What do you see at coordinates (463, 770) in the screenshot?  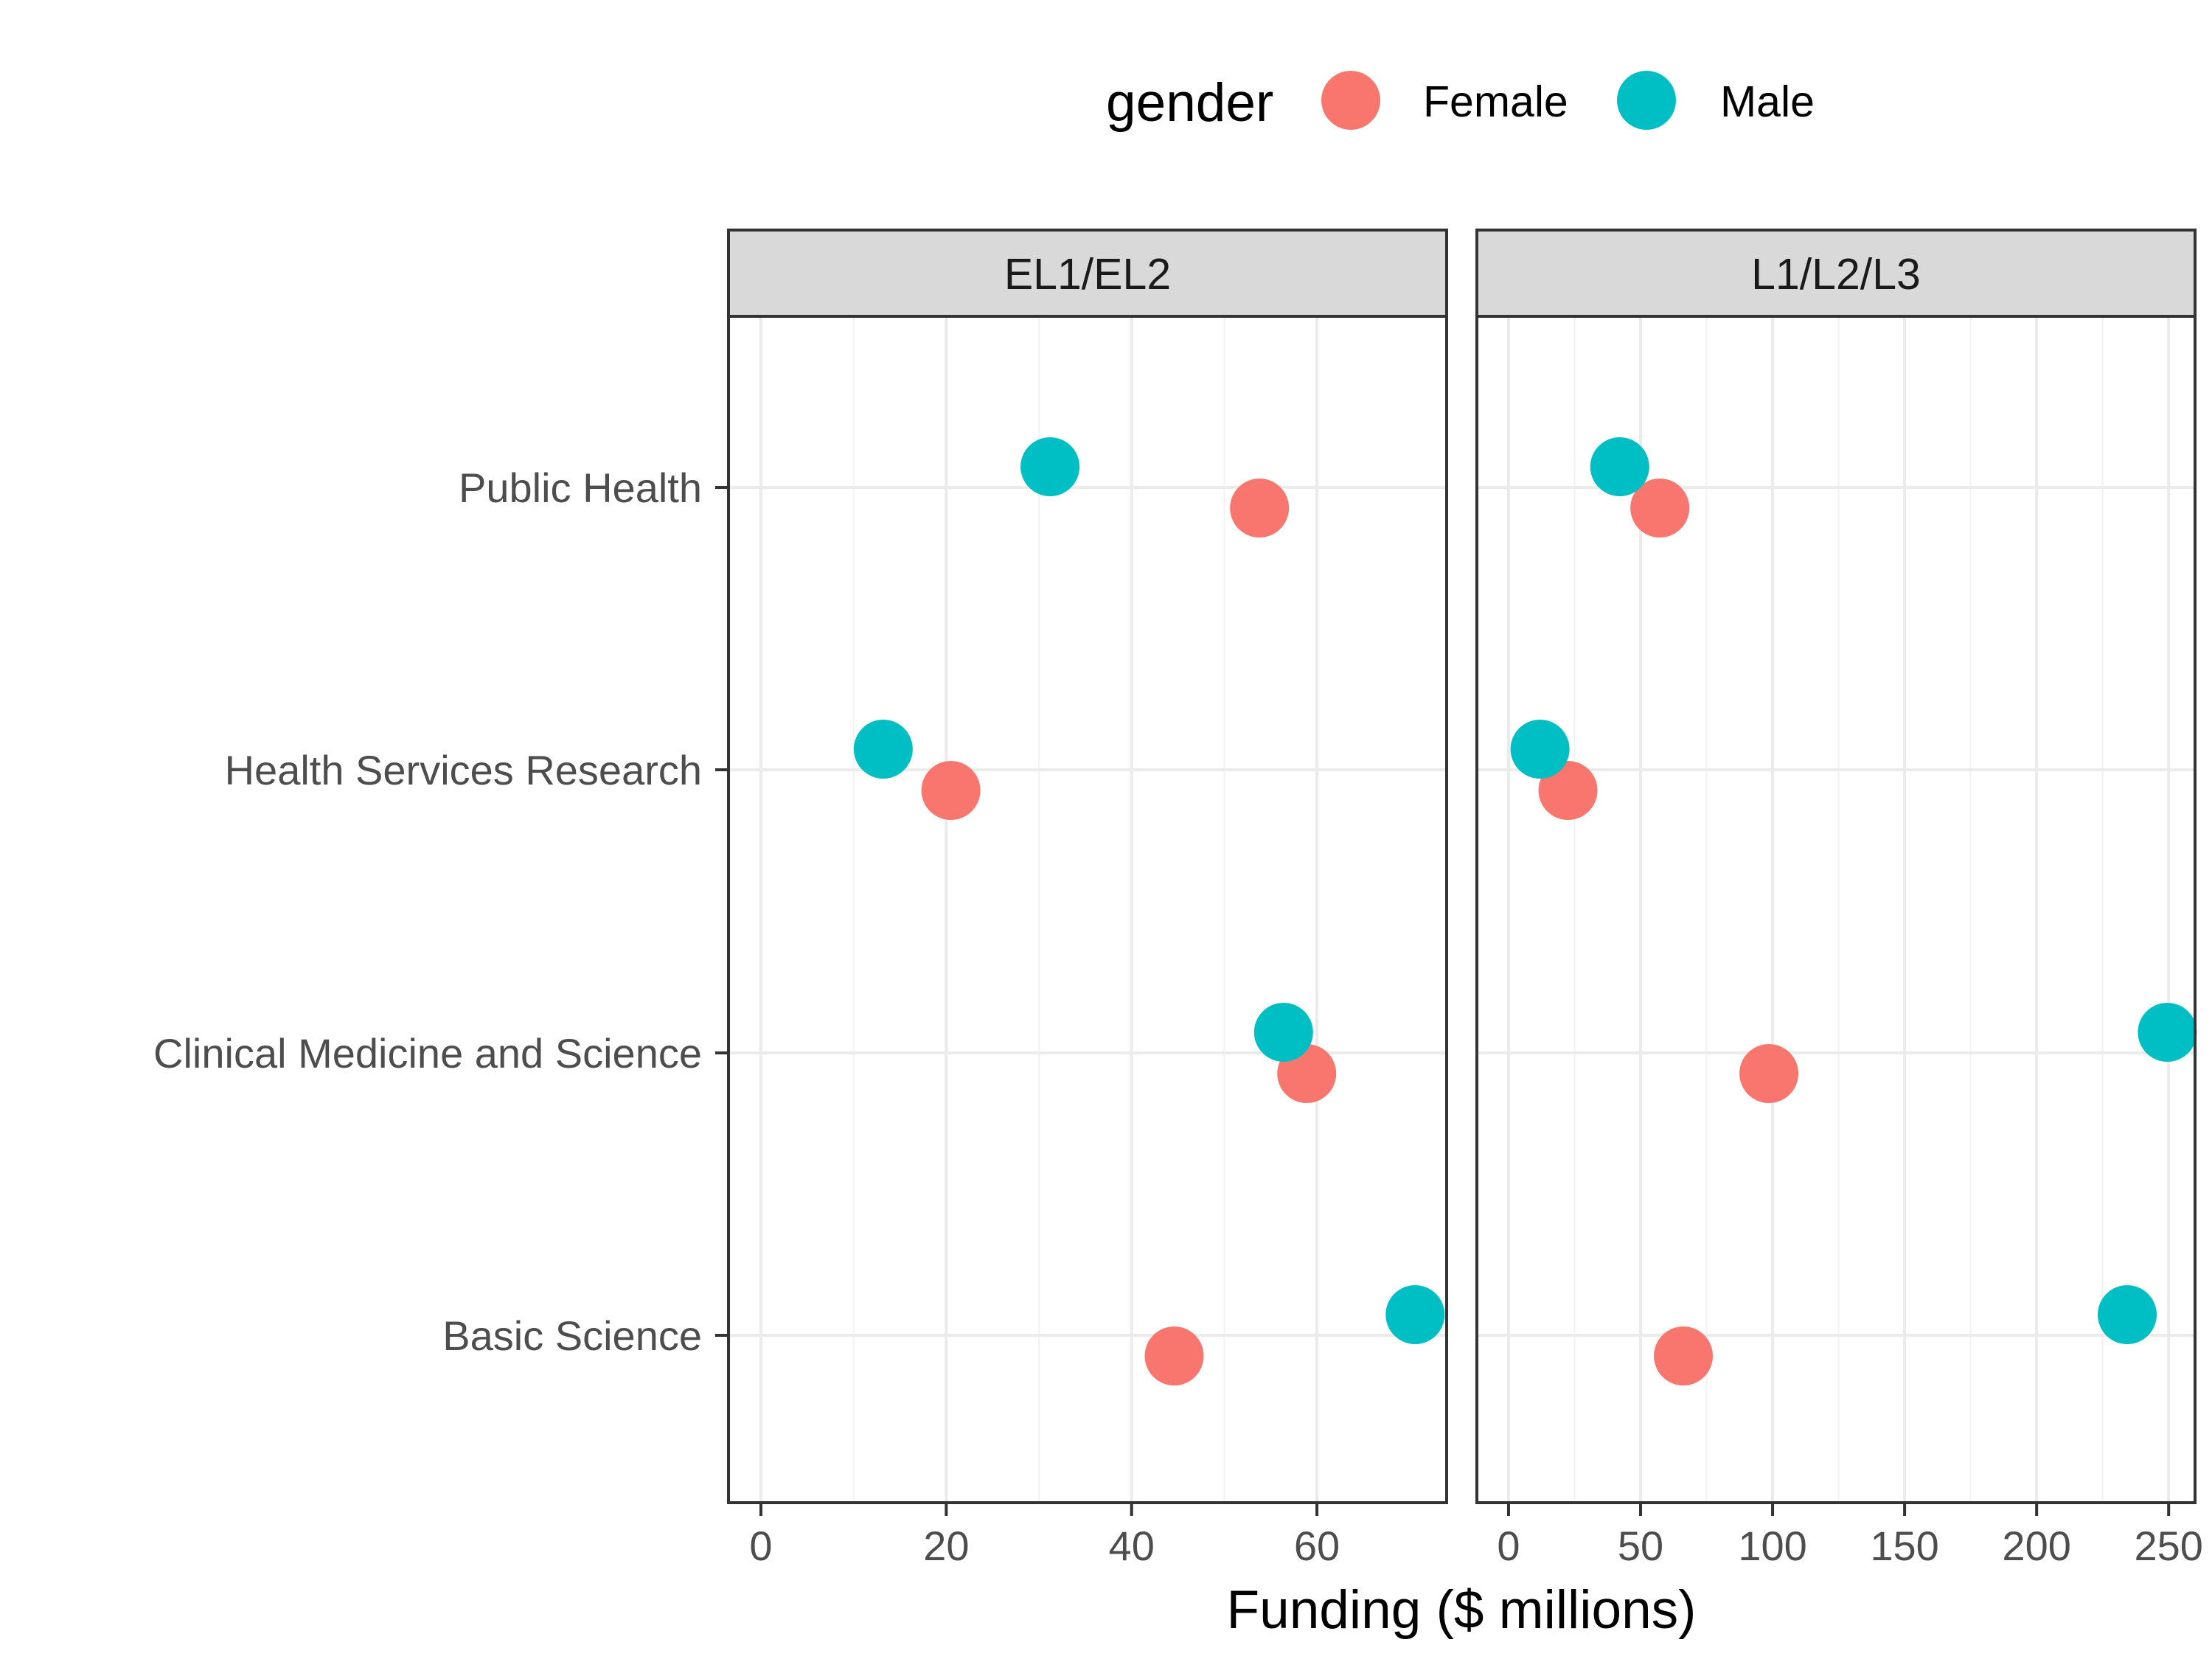 I see `y-tick-label-health-services-research: Health Services Research` at bounding box center [463, 770].